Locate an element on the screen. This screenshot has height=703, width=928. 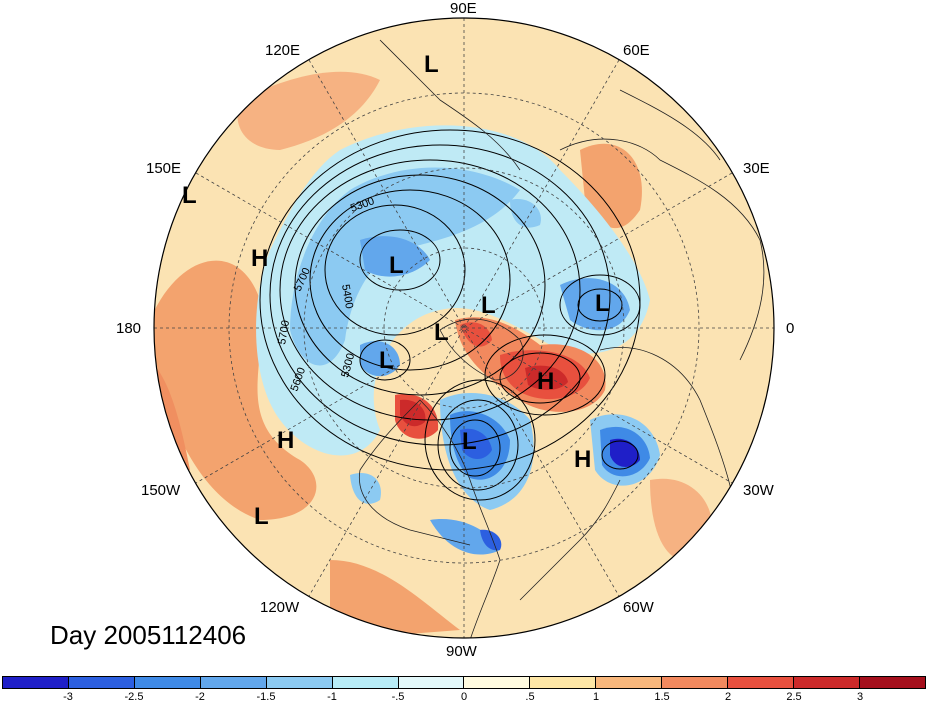
lon-label-30w: 30W is located at coordinates (758, 490).